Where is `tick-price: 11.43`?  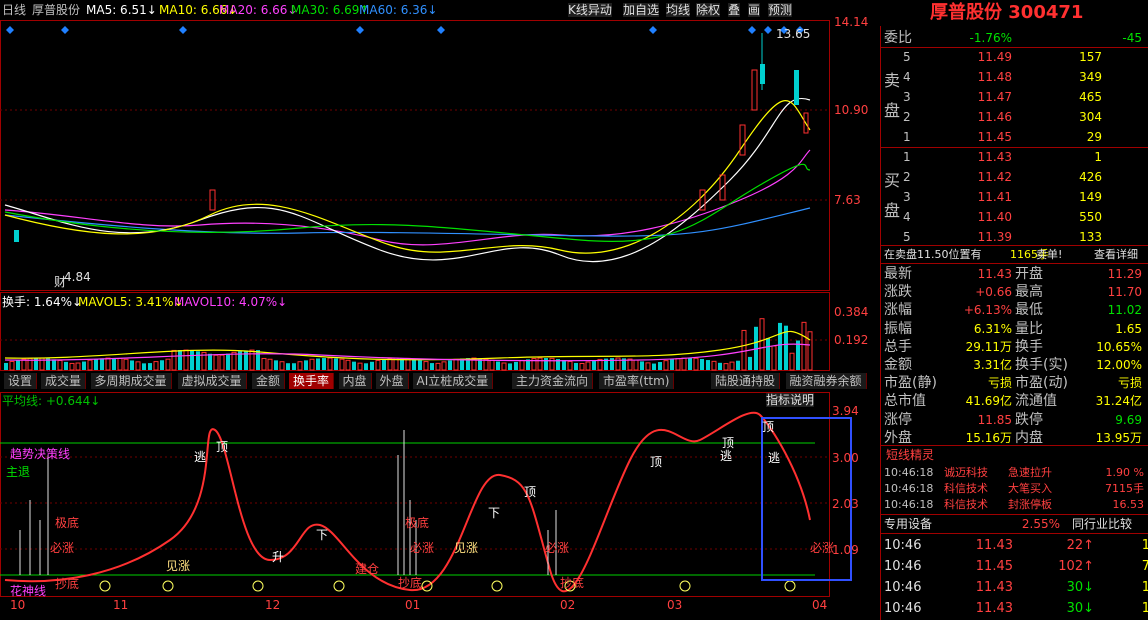 tick-price: 11.43 is located at coordinates (994, 587).